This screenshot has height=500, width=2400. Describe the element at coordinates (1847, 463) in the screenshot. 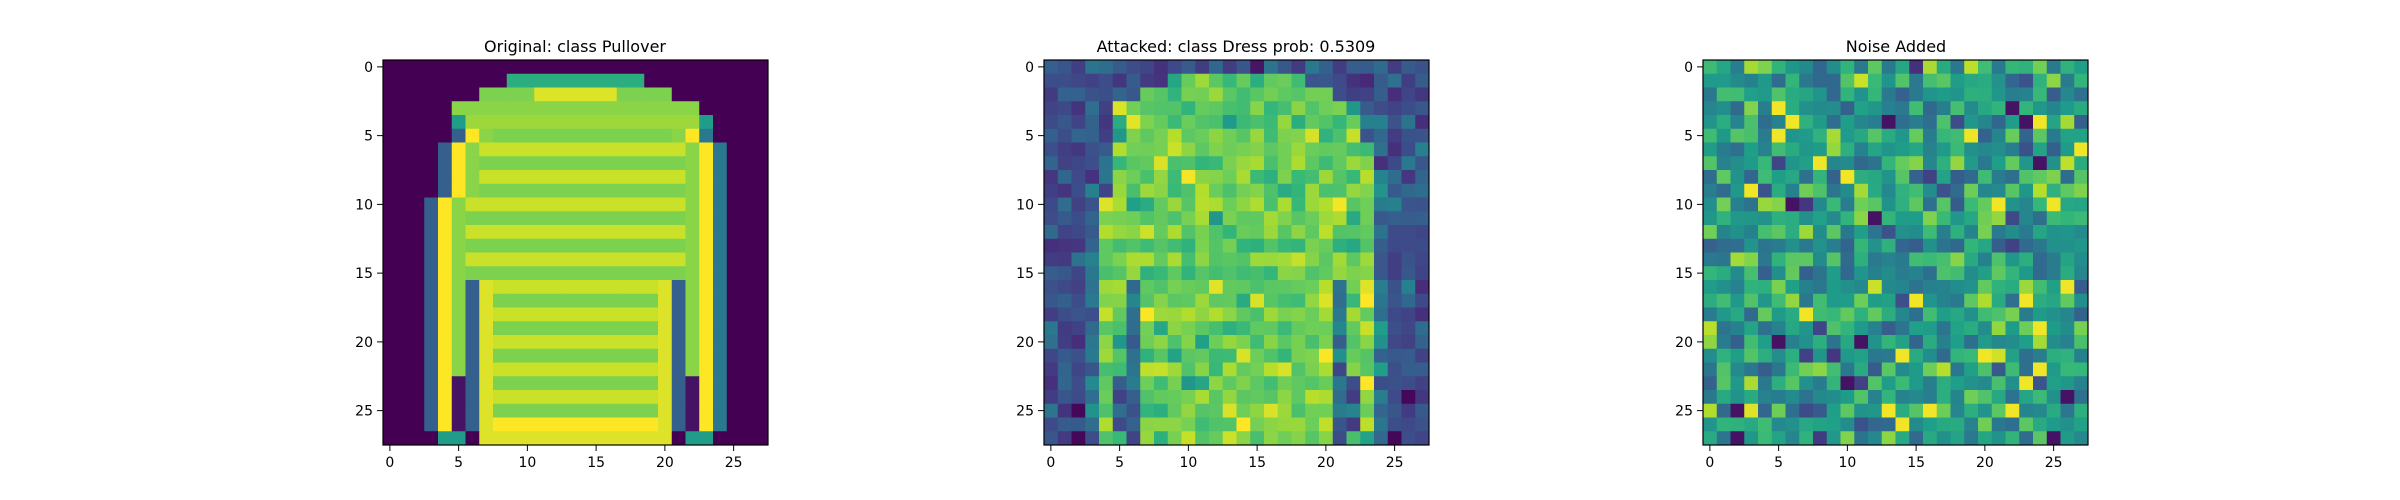

I see `x-tick-label: 10` at that location.